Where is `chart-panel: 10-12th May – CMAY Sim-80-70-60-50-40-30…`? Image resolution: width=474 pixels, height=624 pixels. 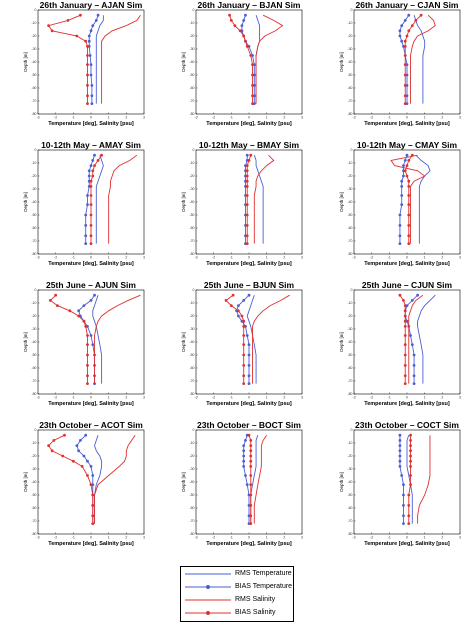
chart-panel: 10-12th May – CMAY Sim-80-70-60-50-40-30… is located at coordinates (400, 203).